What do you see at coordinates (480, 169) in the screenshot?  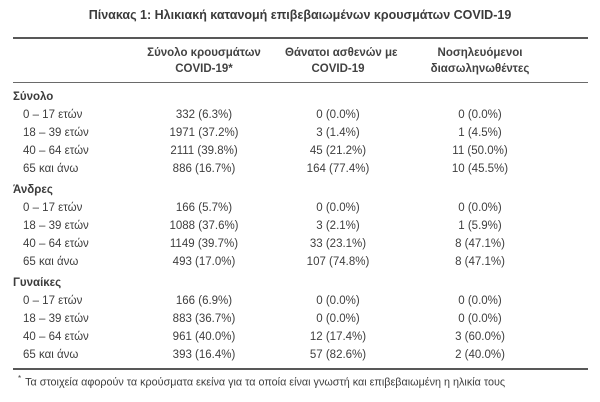 I see `cell-intubated: 10 (45.5%)` at bounding box center [480, 169].